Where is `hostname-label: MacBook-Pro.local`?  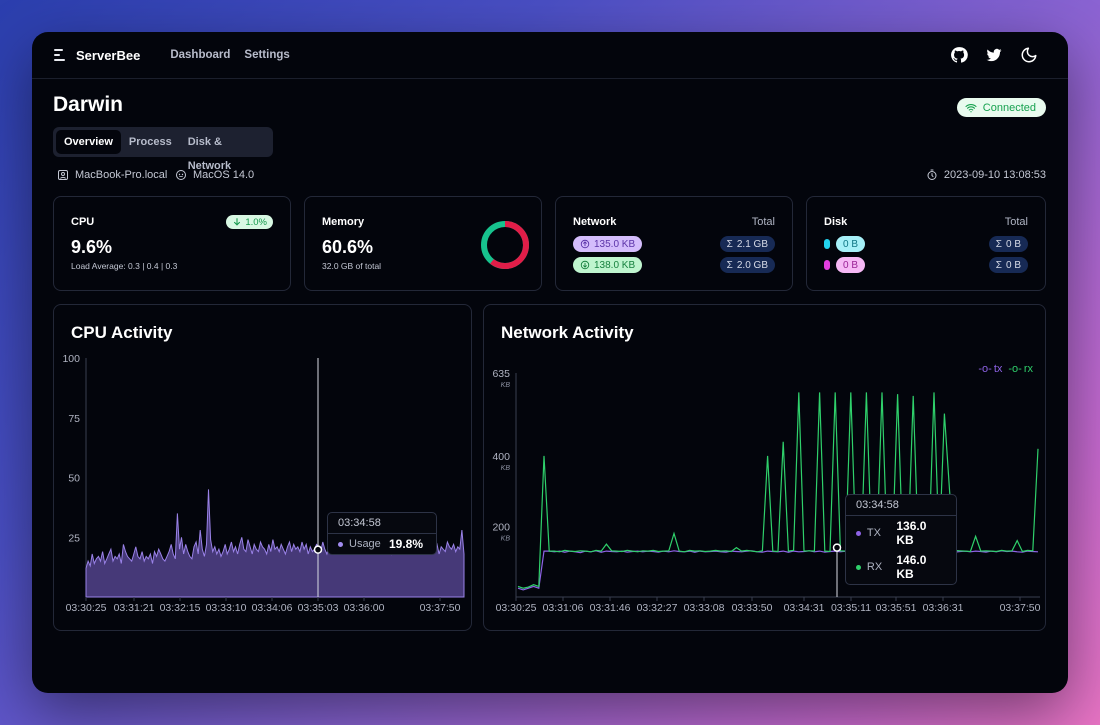 hostname-label: MacBook-Pro.local is located at coordinates (121, 175).